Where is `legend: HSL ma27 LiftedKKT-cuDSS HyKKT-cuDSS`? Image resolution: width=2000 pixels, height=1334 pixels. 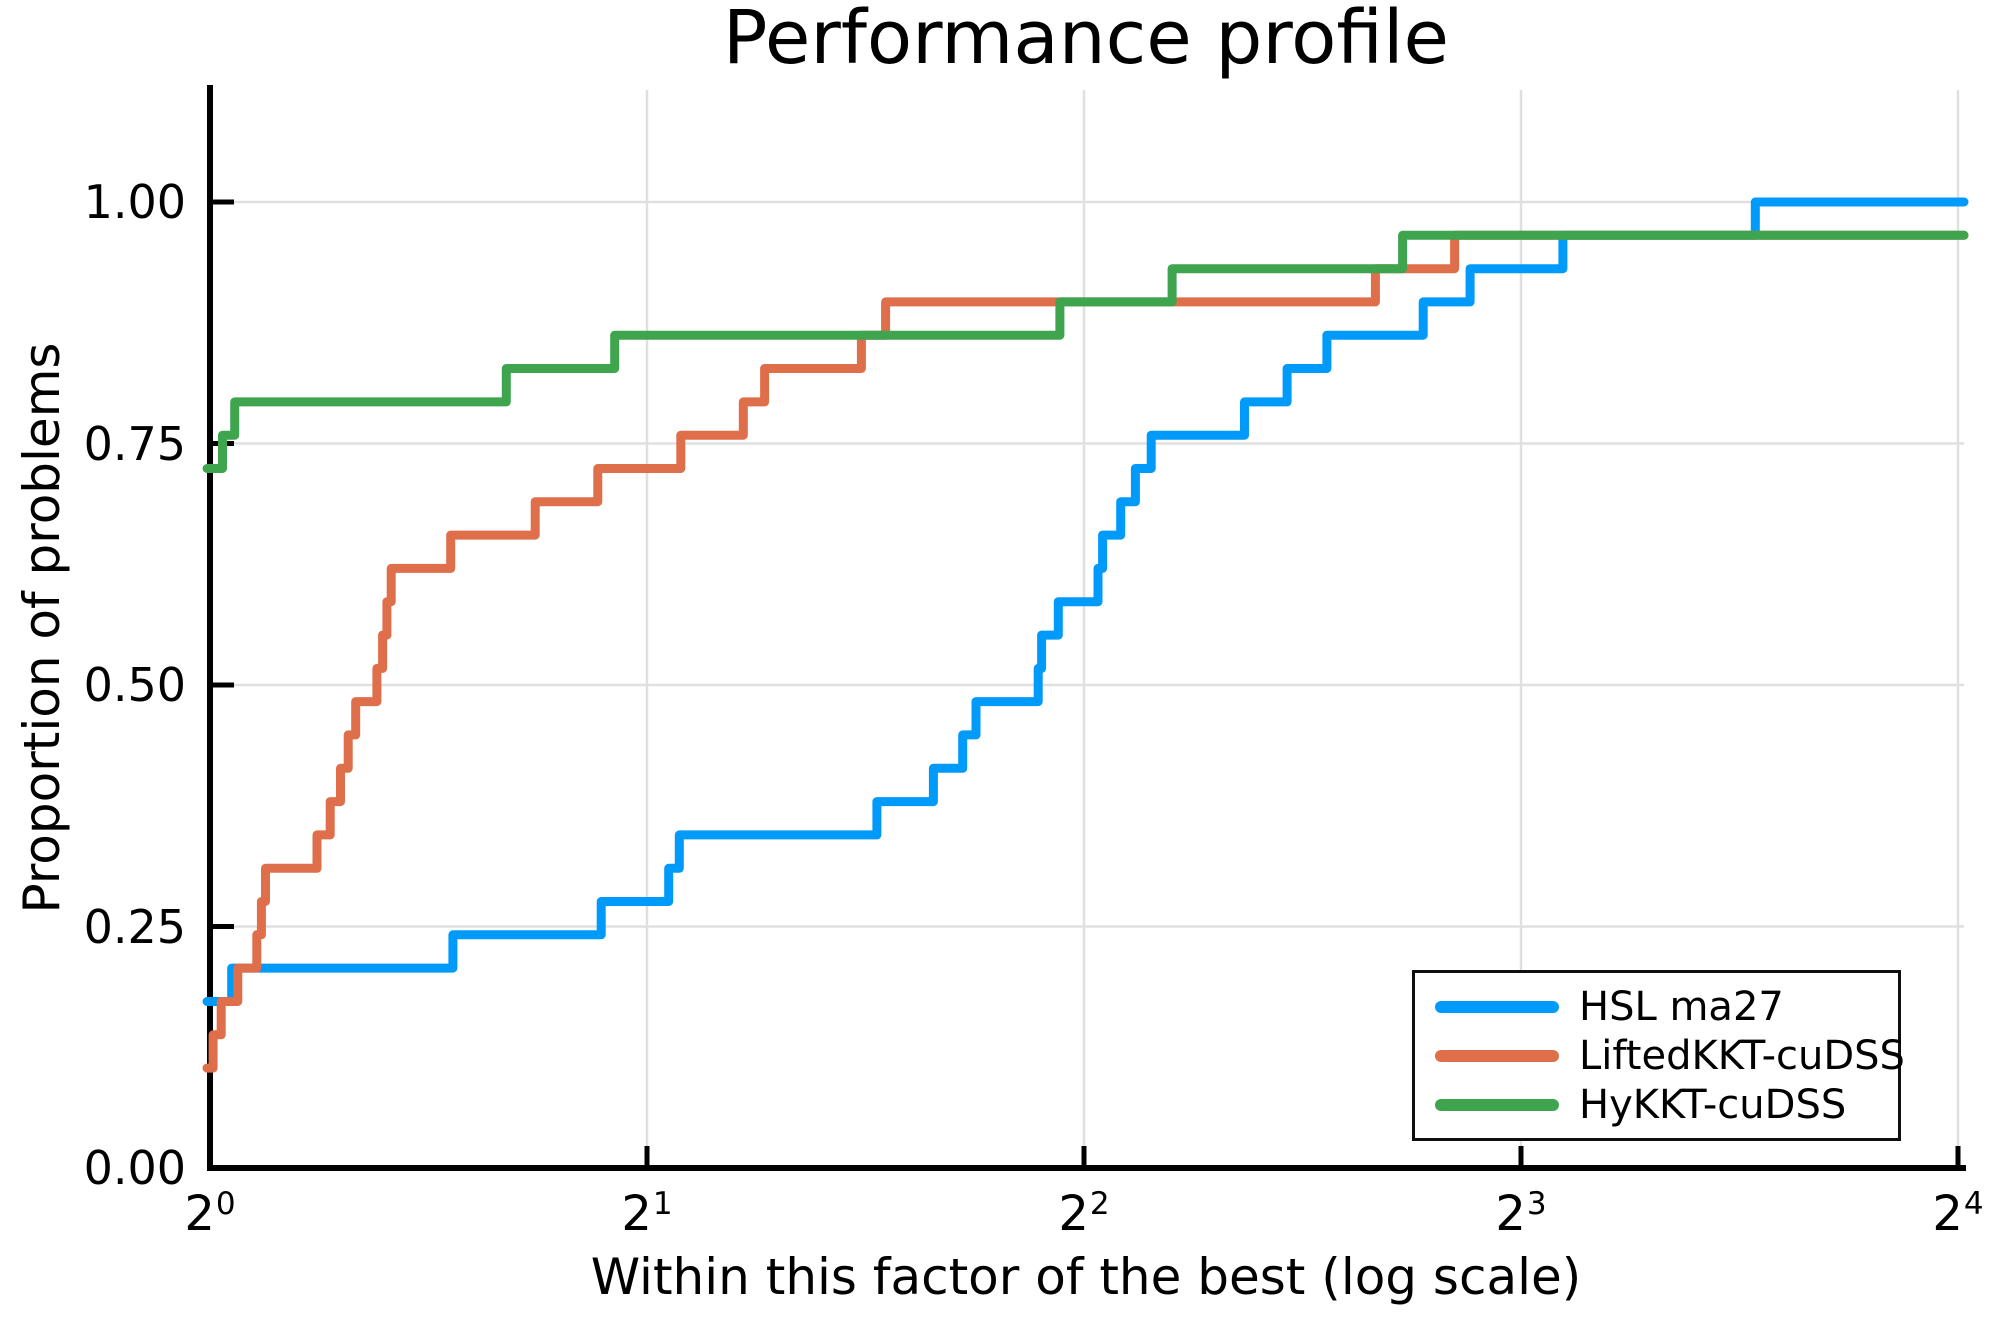
legend: HSL ma27 LiftedKKT-cuDSS HyKKT-cuDSS is located at coordinates (1658, 1055).